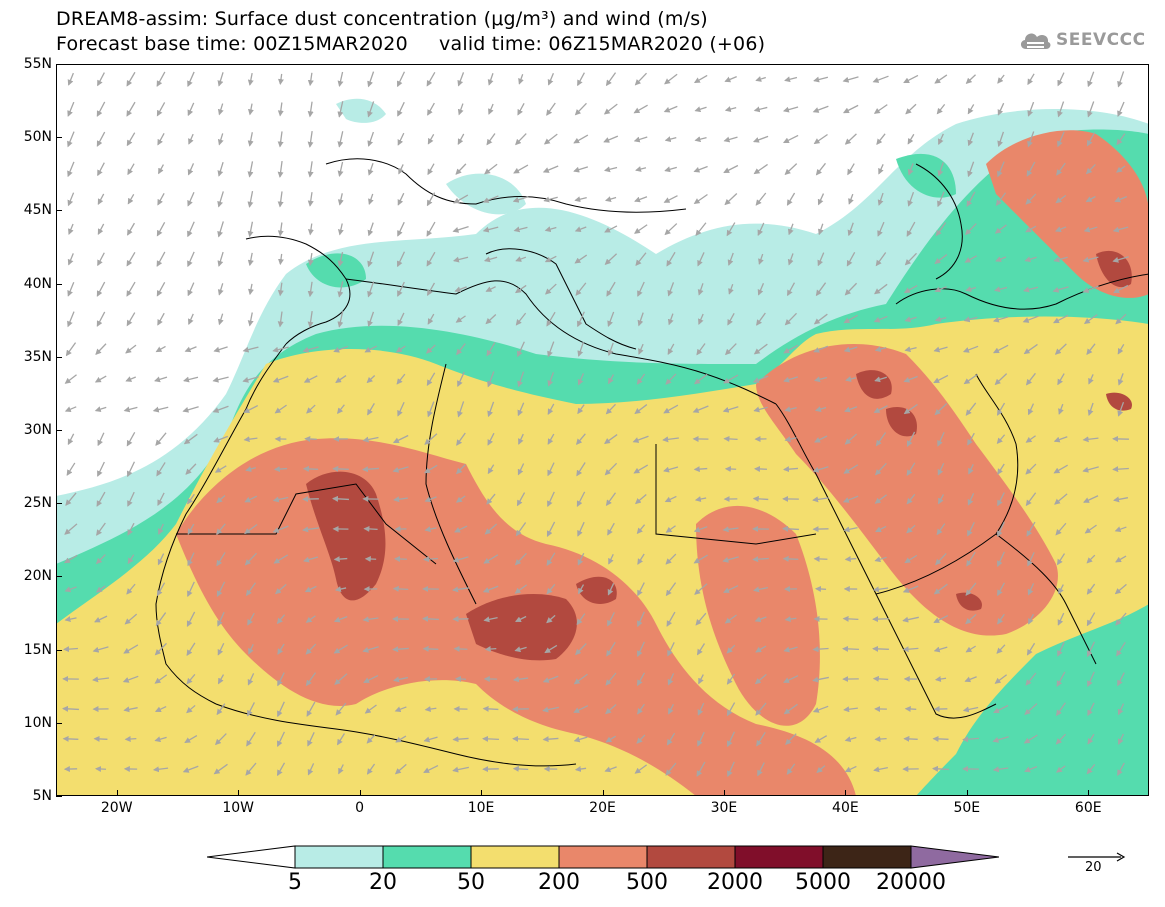 Image resolution: width=1165 pixels, height=907 pixels. What do you see at coordinates (42, 796) in the screenshot?
I see `latitude-label: 5N` at bounding box center [42, 796].